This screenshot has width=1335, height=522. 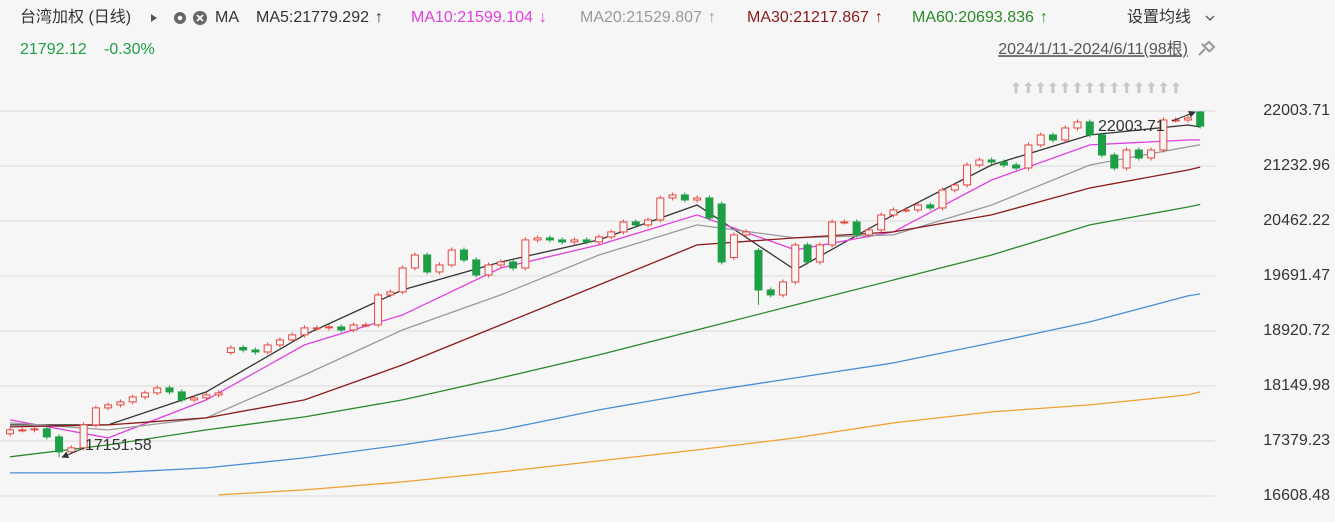 What do you see at coordinates (1207, 48) in the screenshot?
I see `pin-icon` at bounding box center [1207, 48].